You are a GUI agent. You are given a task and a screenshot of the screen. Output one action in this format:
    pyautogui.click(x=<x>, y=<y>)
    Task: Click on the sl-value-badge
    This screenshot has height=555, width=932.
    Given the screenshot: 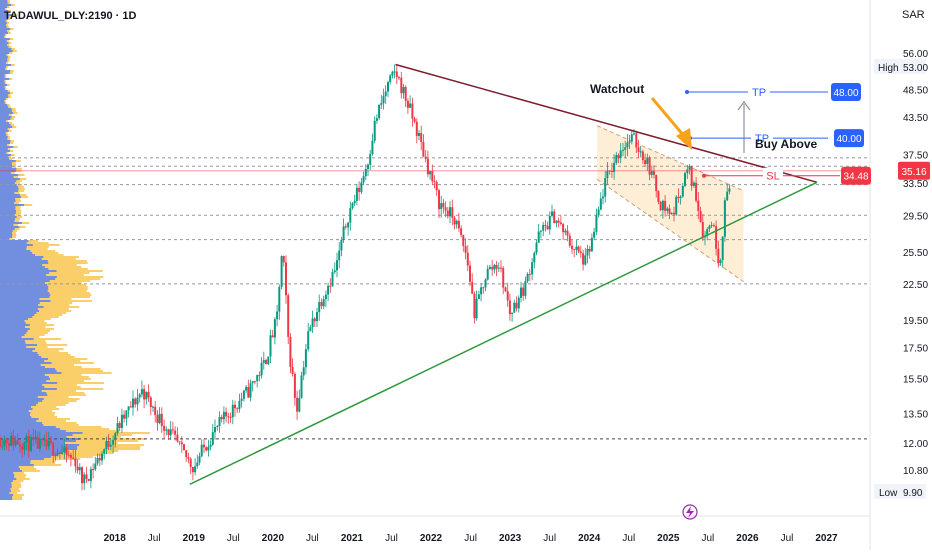 What is the action you would take?
    pyautogui.click(x=856, y=175)
    